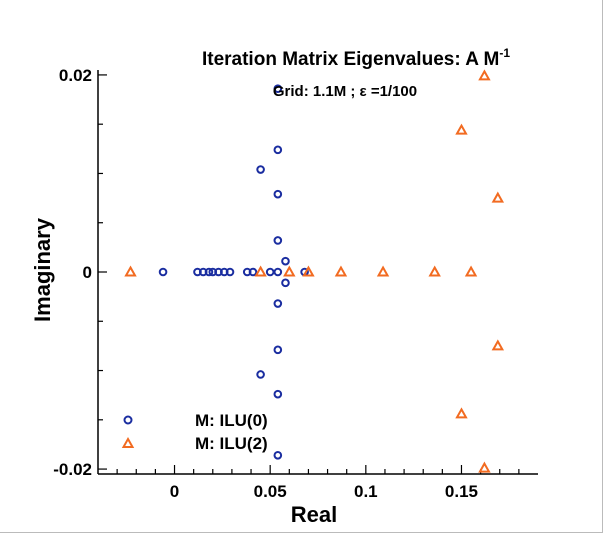 This screenshot has height=535, width=605. Describe the element at coordinates (42, 269) in the screenshot. I see `y-axis-label: Imaginary` at that location.